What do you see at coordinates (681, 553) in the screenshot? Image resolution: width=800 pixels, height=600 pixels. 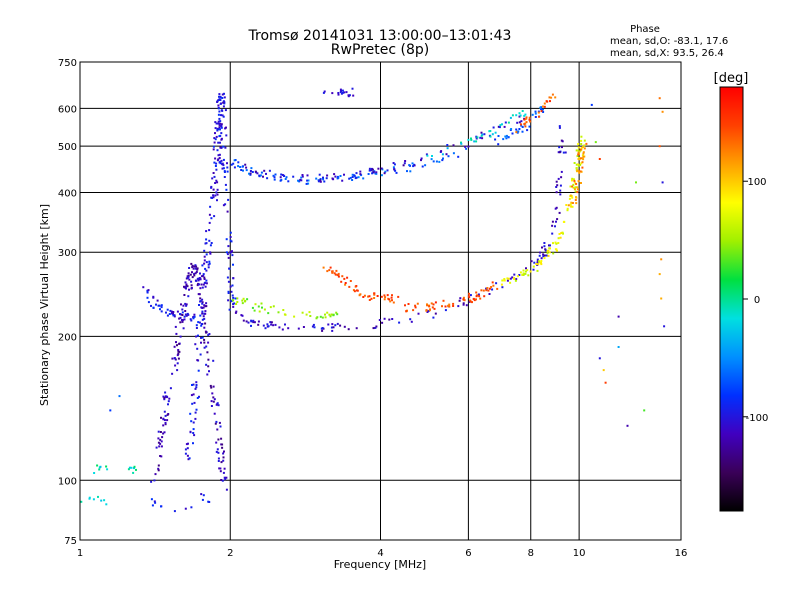 I see `x-tick-label: 16` at bounding box center [681, 553].